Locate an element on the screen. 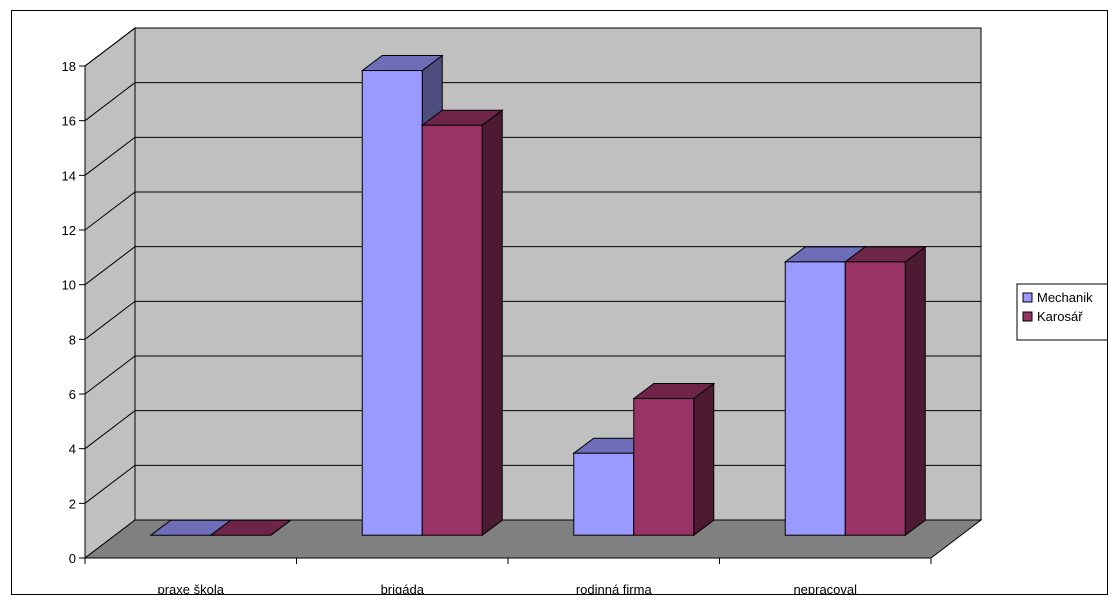 The width and height of the screenshot is (1116, 602). bar-karosář-0 is located at coordinates (251, 527).